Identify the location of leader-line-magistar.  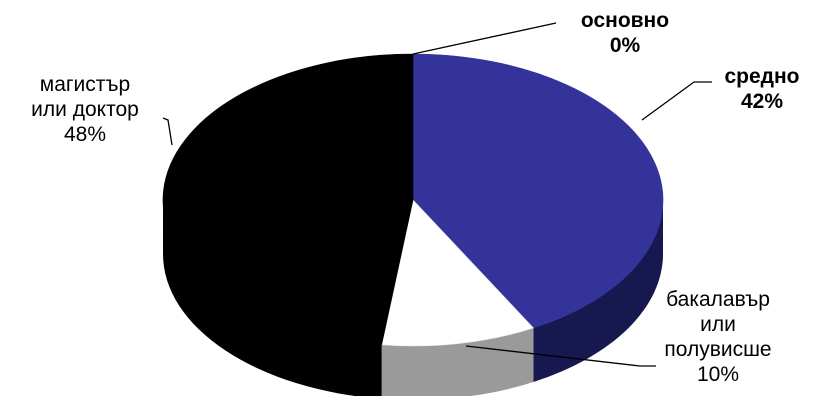
(167, 131).